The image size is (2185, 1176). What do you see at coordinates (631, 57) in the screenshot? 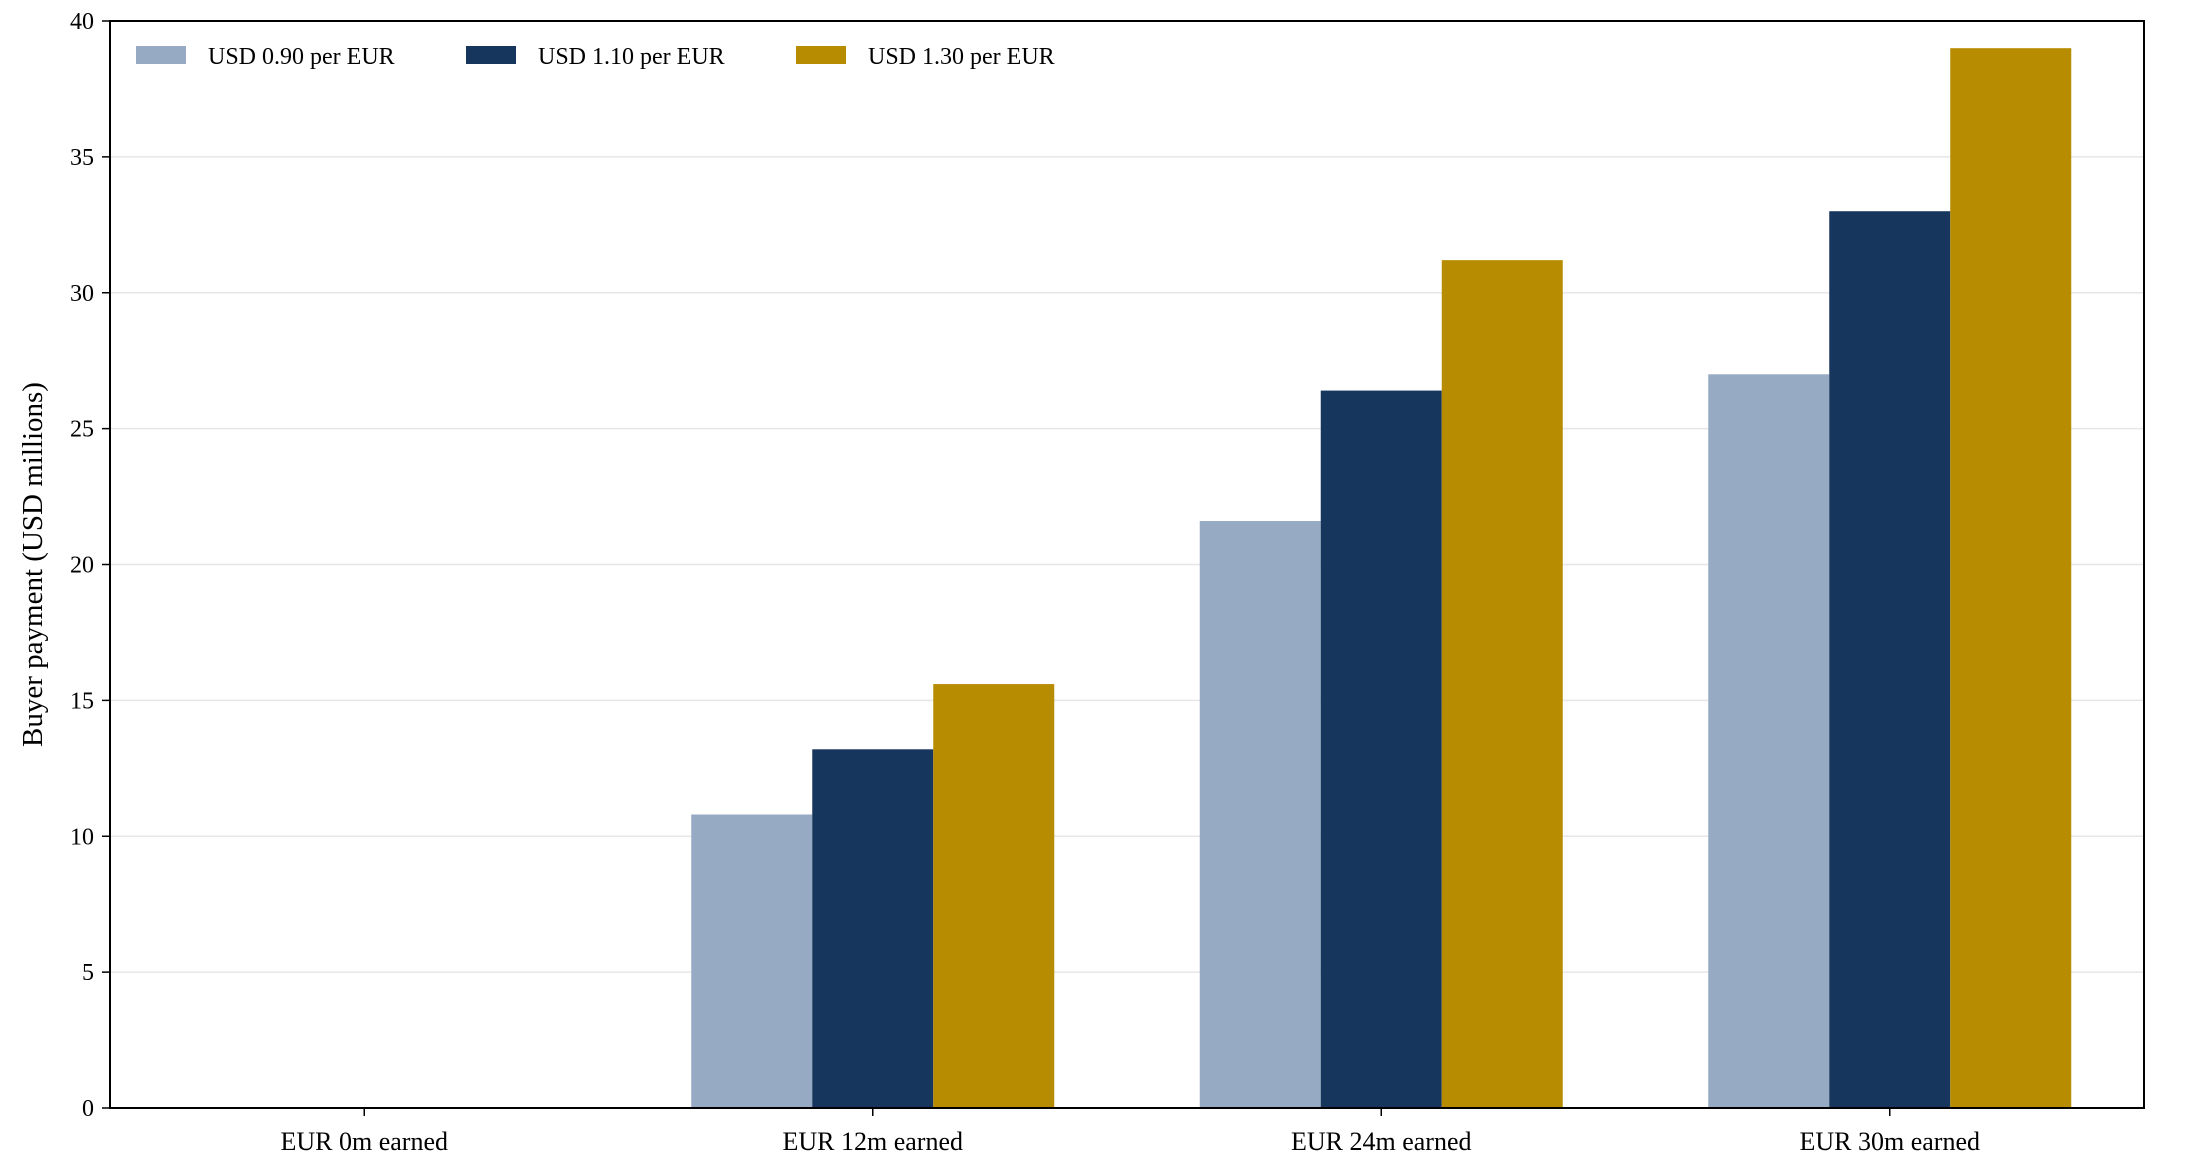
I see `legend-label-1: USD 1.10 per EUR` at bounding box center [631, 57].